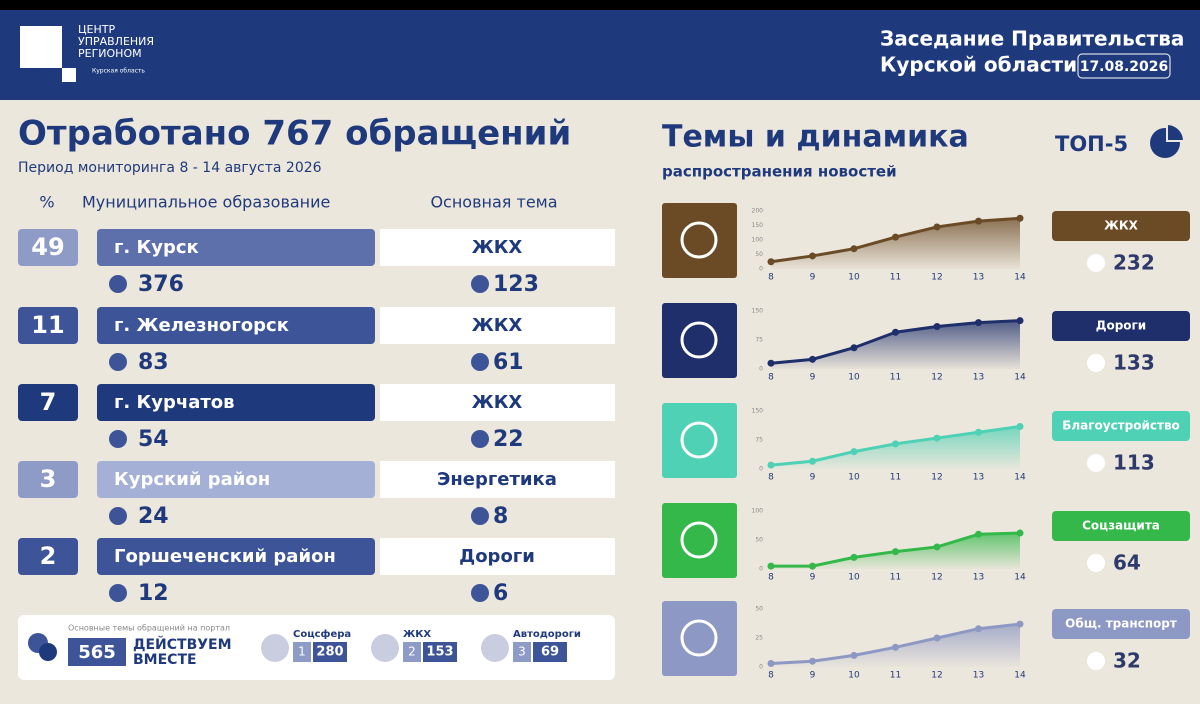 The height and width of the screenshot is (704, 1200). Describe the element at coordinates (275, 648) in the screenshot. I see `topic-icon` at that location.